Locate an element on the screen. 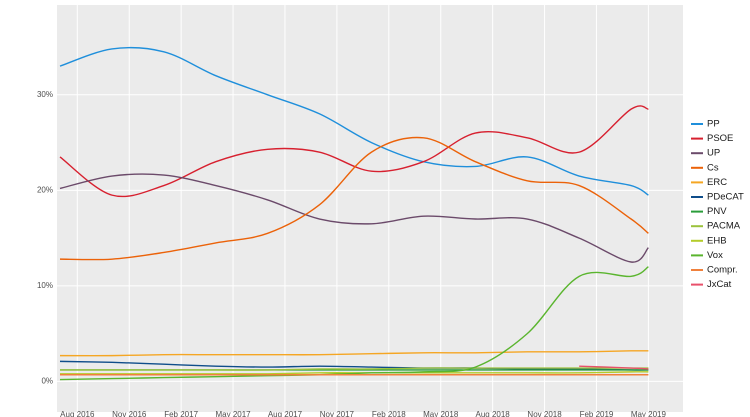 The width and height of the screenshot is (750, 417). y-tick-label: 20% is located at coordinates (45, 189).